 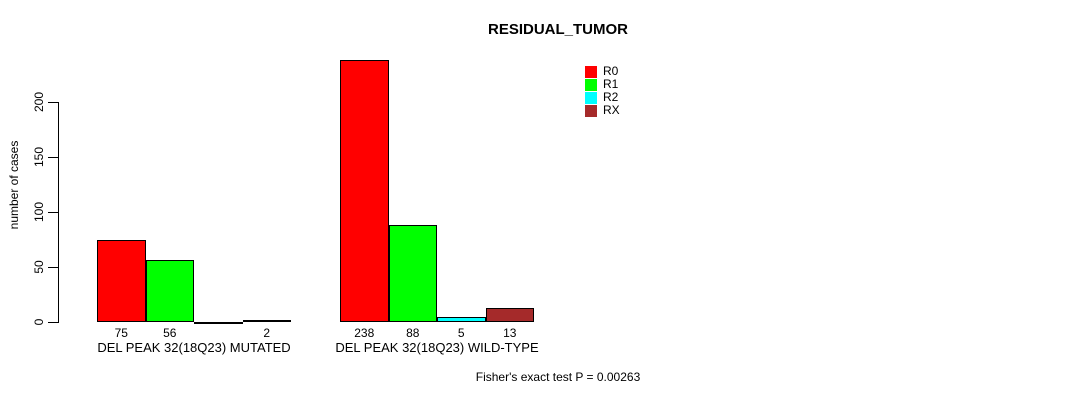 What do you see at coordinates (591, 84) in the screenshot?
I see `legend-swatch-r1` at bounding box center [591, 84].